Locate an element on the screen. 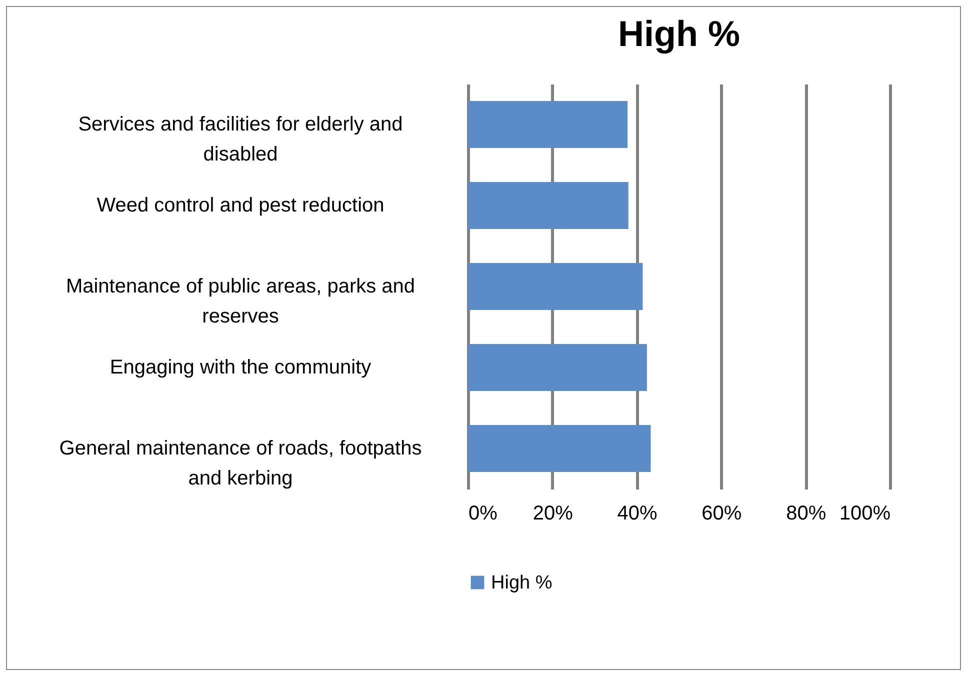 This screenshot has height=678, width=967. y-tick-label: Engaging with the community is located at coordinates (240, 367).